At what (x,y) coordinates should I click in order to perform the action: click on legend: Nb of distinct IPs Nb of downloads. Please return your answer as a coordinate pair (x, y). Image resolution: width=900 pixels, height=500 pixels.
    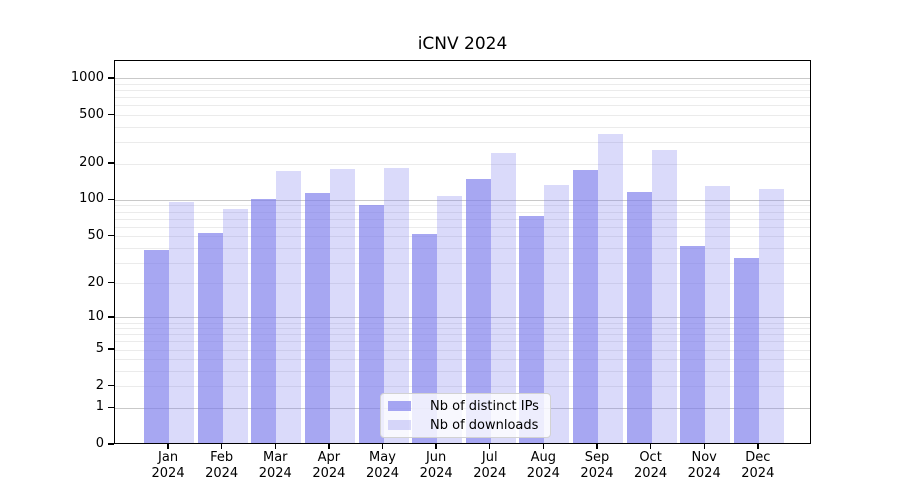
    Looking at the image, I should click on (465, 415).